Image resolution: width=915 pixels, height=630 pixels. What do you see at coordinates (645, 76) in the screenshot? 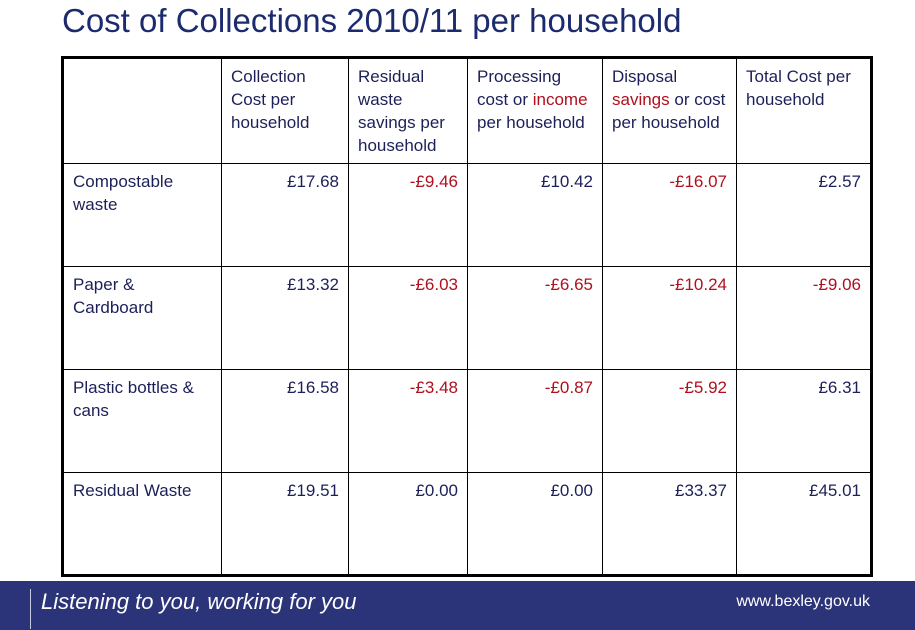
I see `header-text: Disposal` at bounding box center [645, 76].